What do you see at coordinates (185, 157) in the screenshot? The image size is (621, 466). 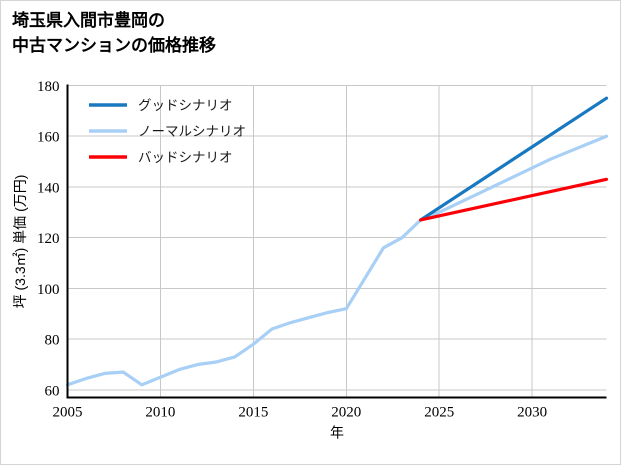 I see `legend-label-bad: バッドシナリオ` at bounding box center [185, 157].